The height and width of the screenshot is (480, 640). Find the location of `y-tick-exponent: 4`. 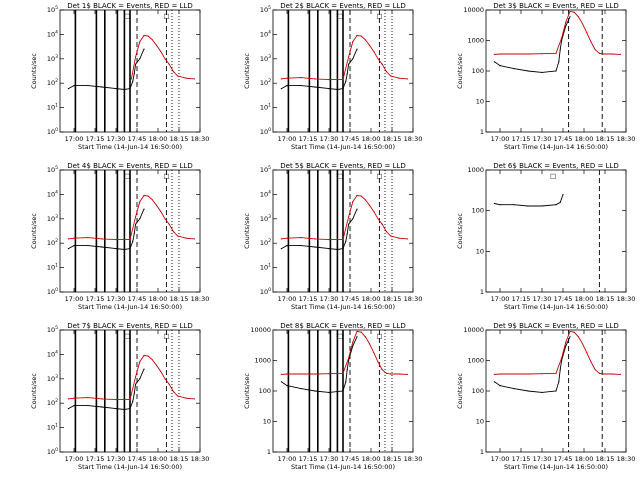

y-tick-exponent: 4 is located at coordinates (269, 192).